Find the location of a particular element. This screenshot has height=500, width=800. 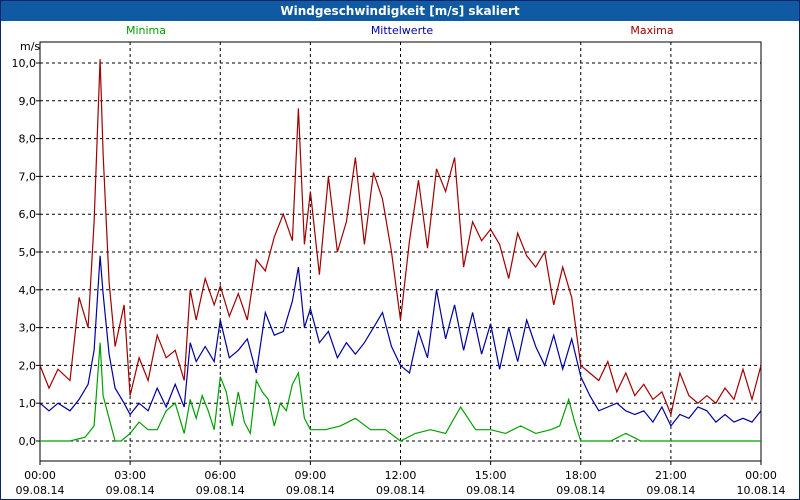

x-tick-time-label: 18:00 is located at coordinates (581, 475).